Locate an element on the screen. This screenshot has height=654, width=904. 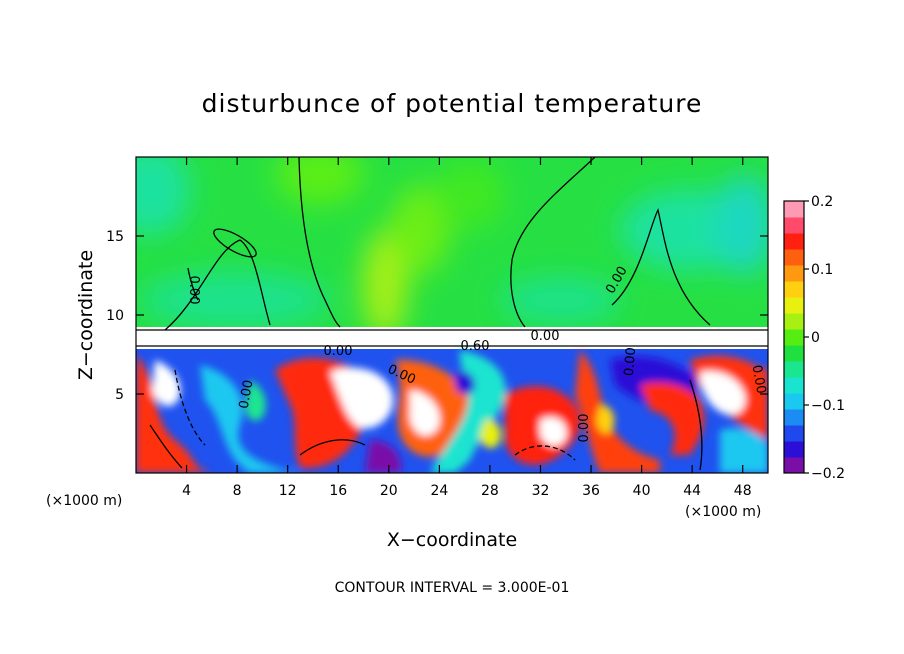
x-tick-label: 36 is located at coordinates (591, 491).